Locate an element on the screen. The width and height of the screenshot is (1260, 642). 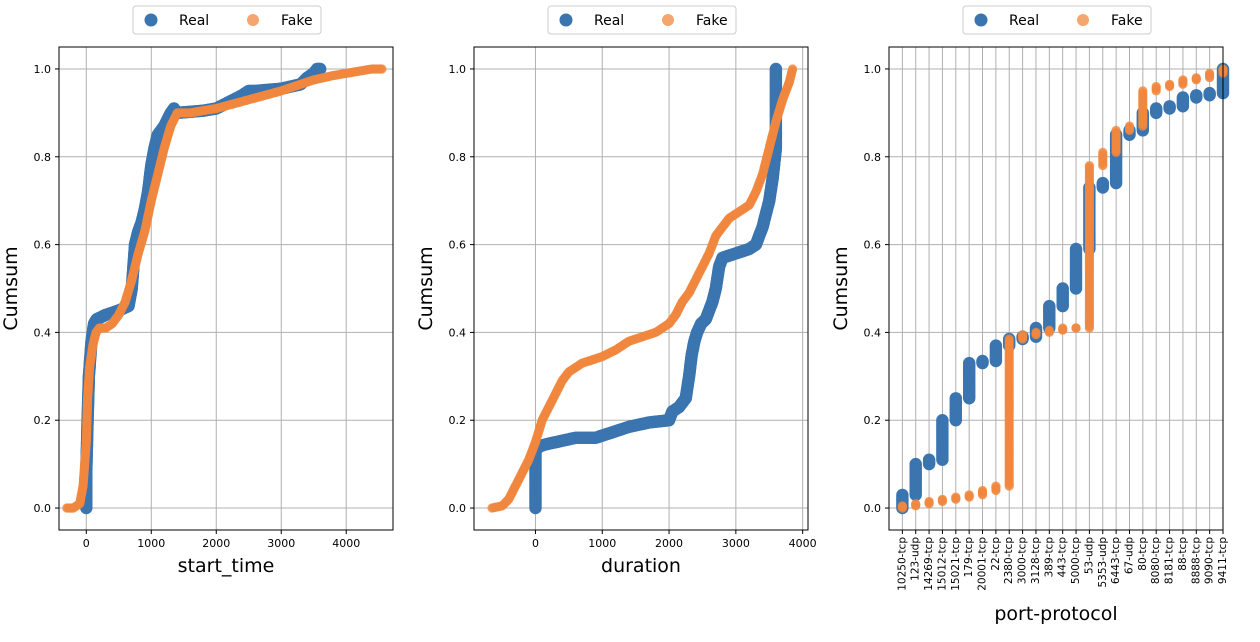
x-axis-label: duration is located at coordinates (641, 566).